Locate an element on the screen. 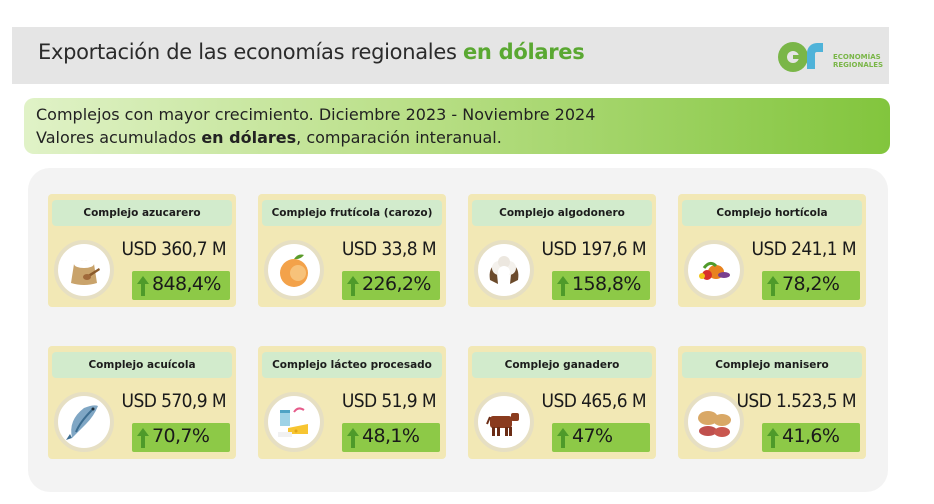 The width and height of the screenshot is (934, 504). card-label: Complejo azucarero is located at coordinates (142, 213).